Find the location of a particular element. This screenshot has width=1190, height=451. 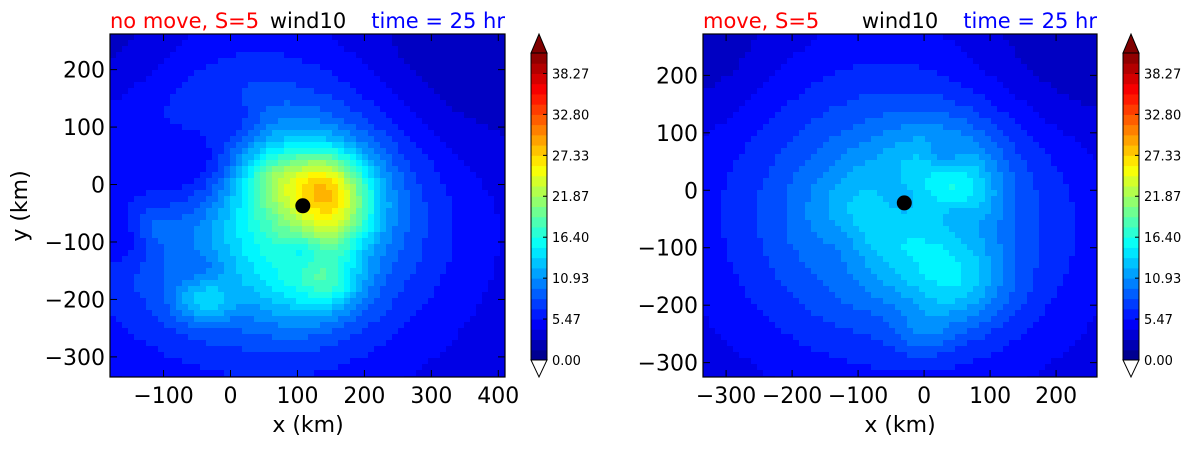

panel-2-xtick-label: −300 is located at coordinates (726, 396).